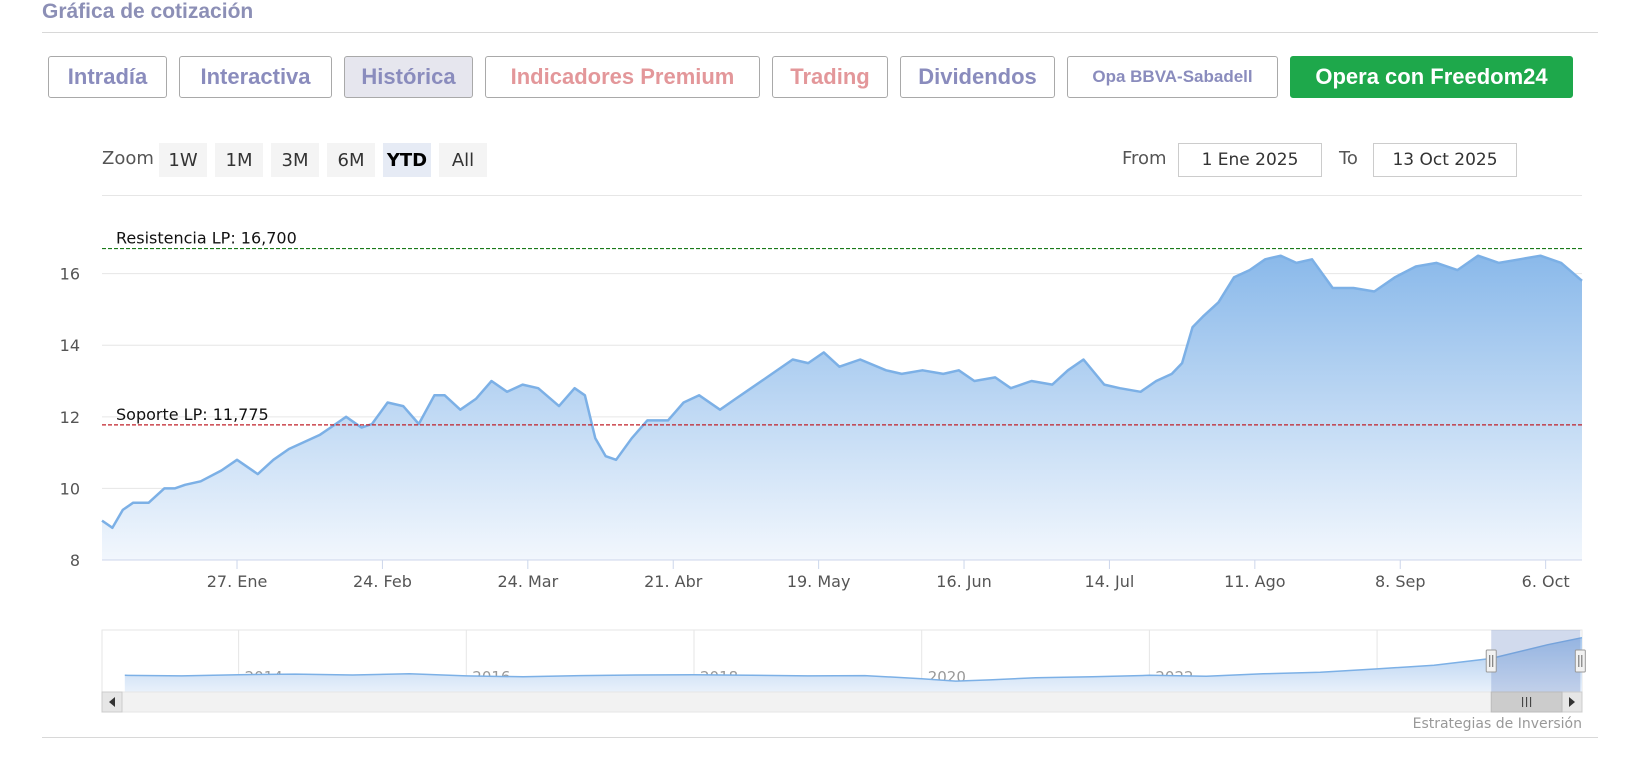  Describe the element at coordinates (255, 77) in the screenshot. I see `tab-interactiva: Interactiva` at that location.